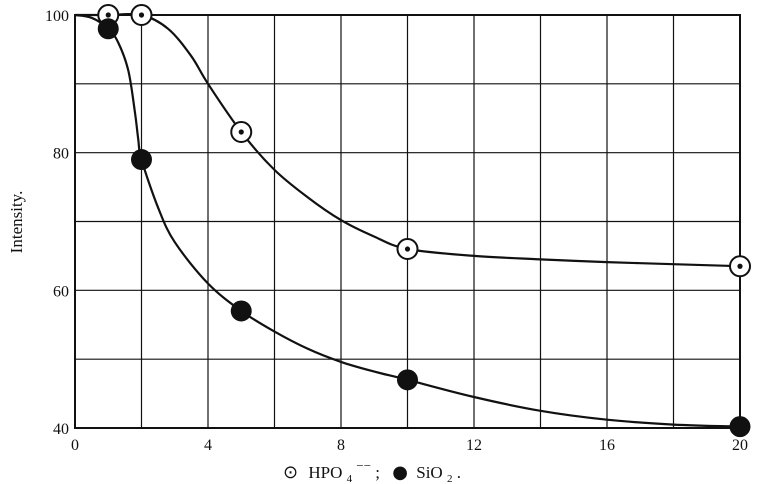 Image resolution: width=757 pixels, height=484 pixels. Describe the element at coordinates (350, 478) in the screenshot. I see `legend-hpo4-sub: 4` at that location.